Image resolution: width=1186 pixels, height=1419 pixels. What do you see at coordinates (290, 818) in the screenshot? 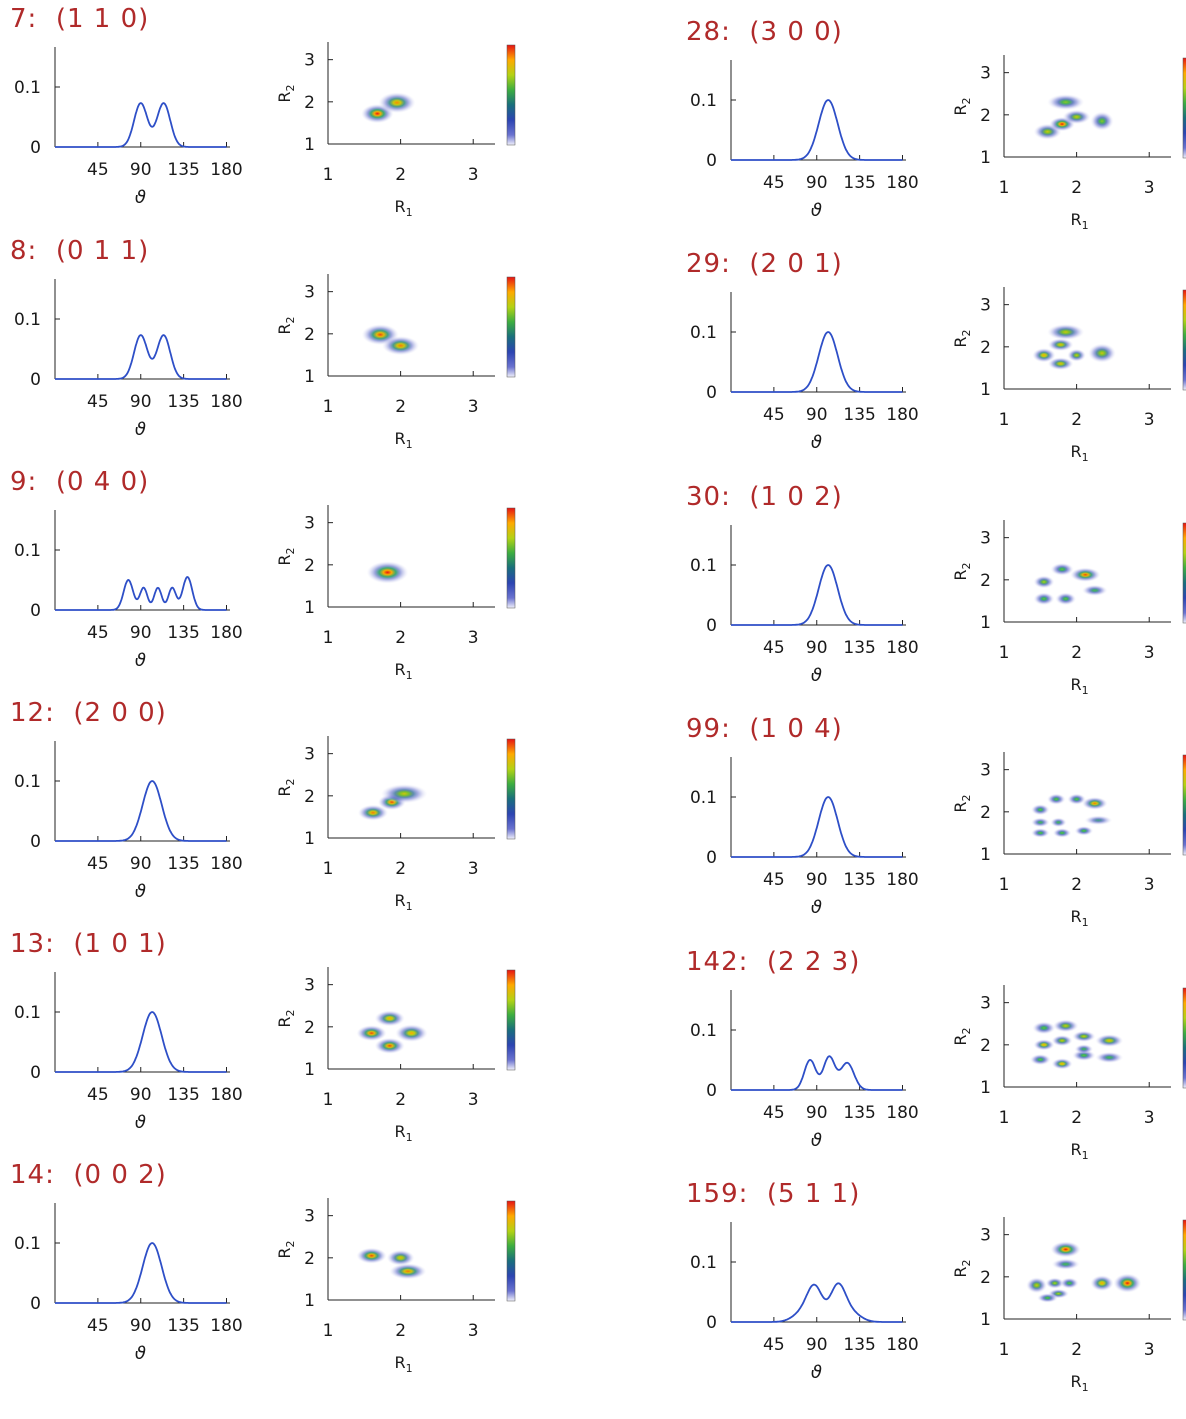
I see `state-panel: 12: (2 0 0) 0 0.1 45 90 135 180 ϑ 1 2 3 1 2 3 R1 R2` at bounding box center [290, 818].